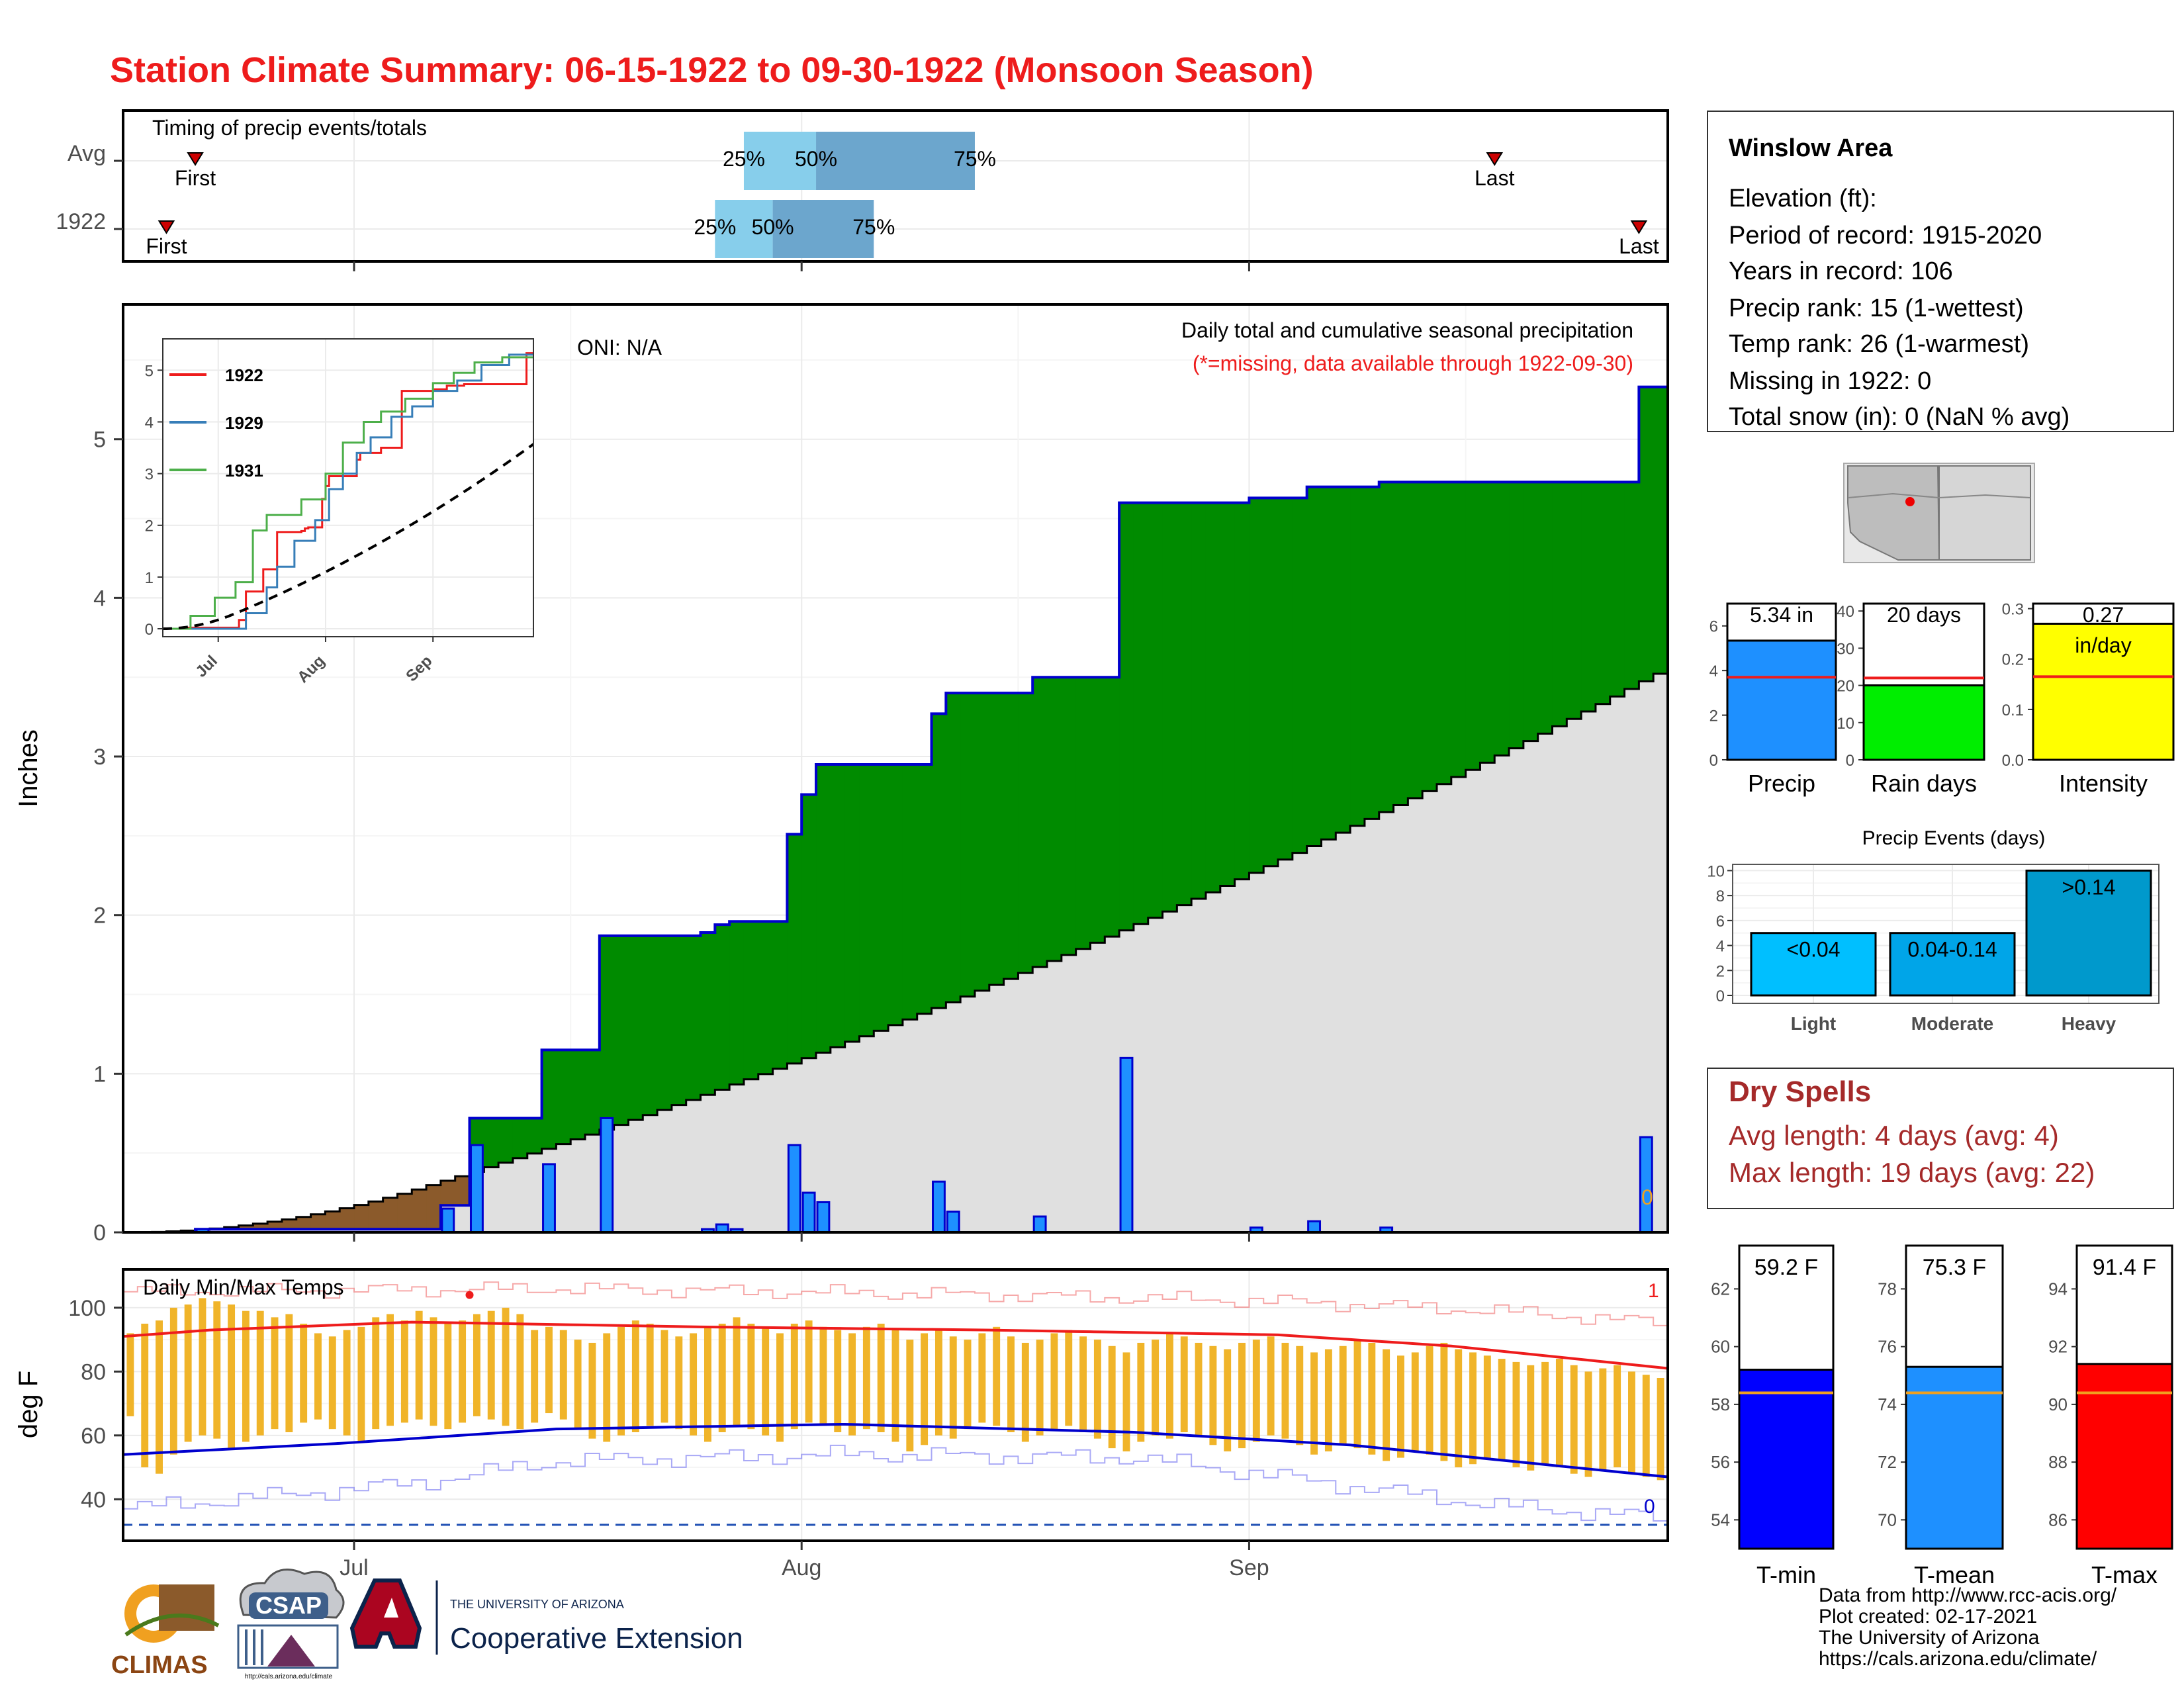 The image size is (2184, 1691). What do you see at coordinates (1879, 344) in the screenshot?
I see `info-temp-rank: Temp rank: 26 (1-warmest)` at bounding box center [1879, 344].